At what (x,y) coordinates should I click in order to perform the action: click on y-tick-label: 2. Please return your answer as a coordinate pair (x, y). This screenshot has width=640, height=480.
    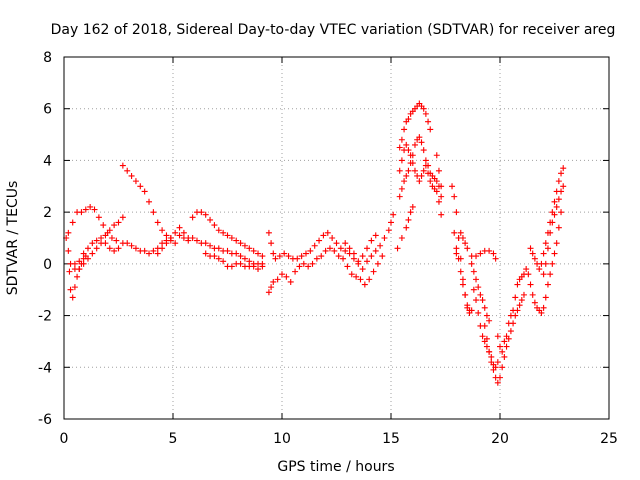
    Looking at the image, I should click on (47, 213).